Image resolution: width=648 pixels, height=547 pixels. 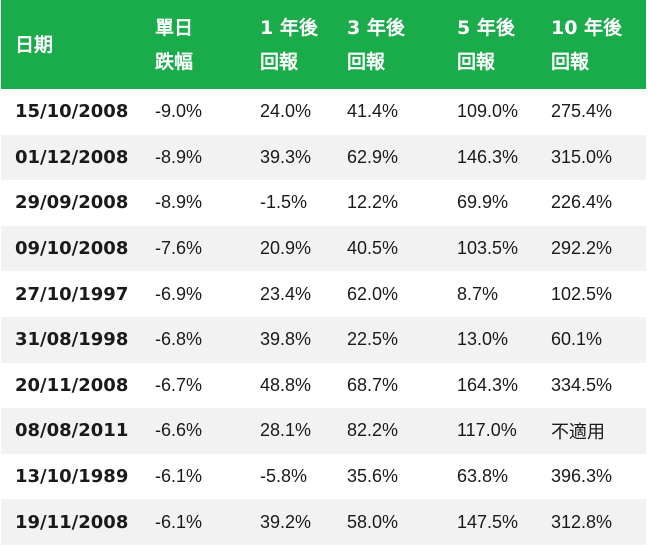 What do you see at coordinates (582, 202) in the screenshot?
I see `cell-return-10y: 226.4%` at bounding box center [582, 202].